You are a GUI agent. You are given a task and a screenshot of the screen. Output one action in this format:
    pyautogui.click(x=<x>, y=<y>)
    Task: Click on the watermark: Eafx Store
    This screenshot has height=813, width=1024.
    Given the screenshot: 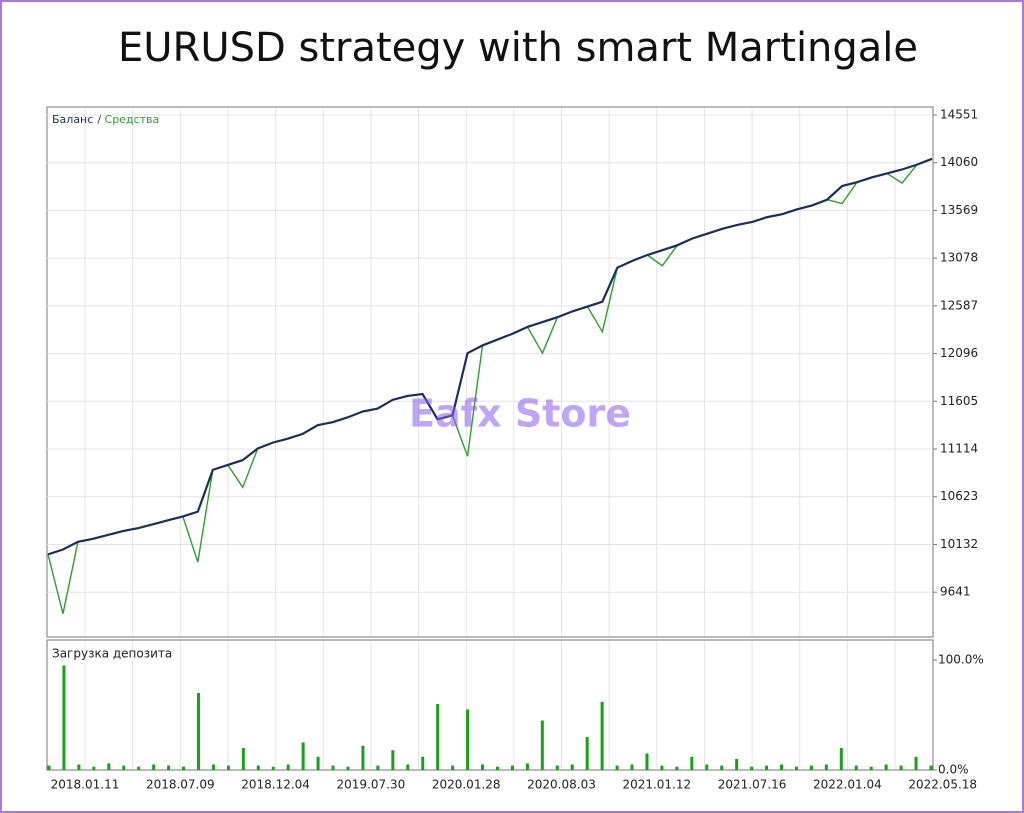 What is the action you would take?
    pyautogui.click(x=520, y=414)
    